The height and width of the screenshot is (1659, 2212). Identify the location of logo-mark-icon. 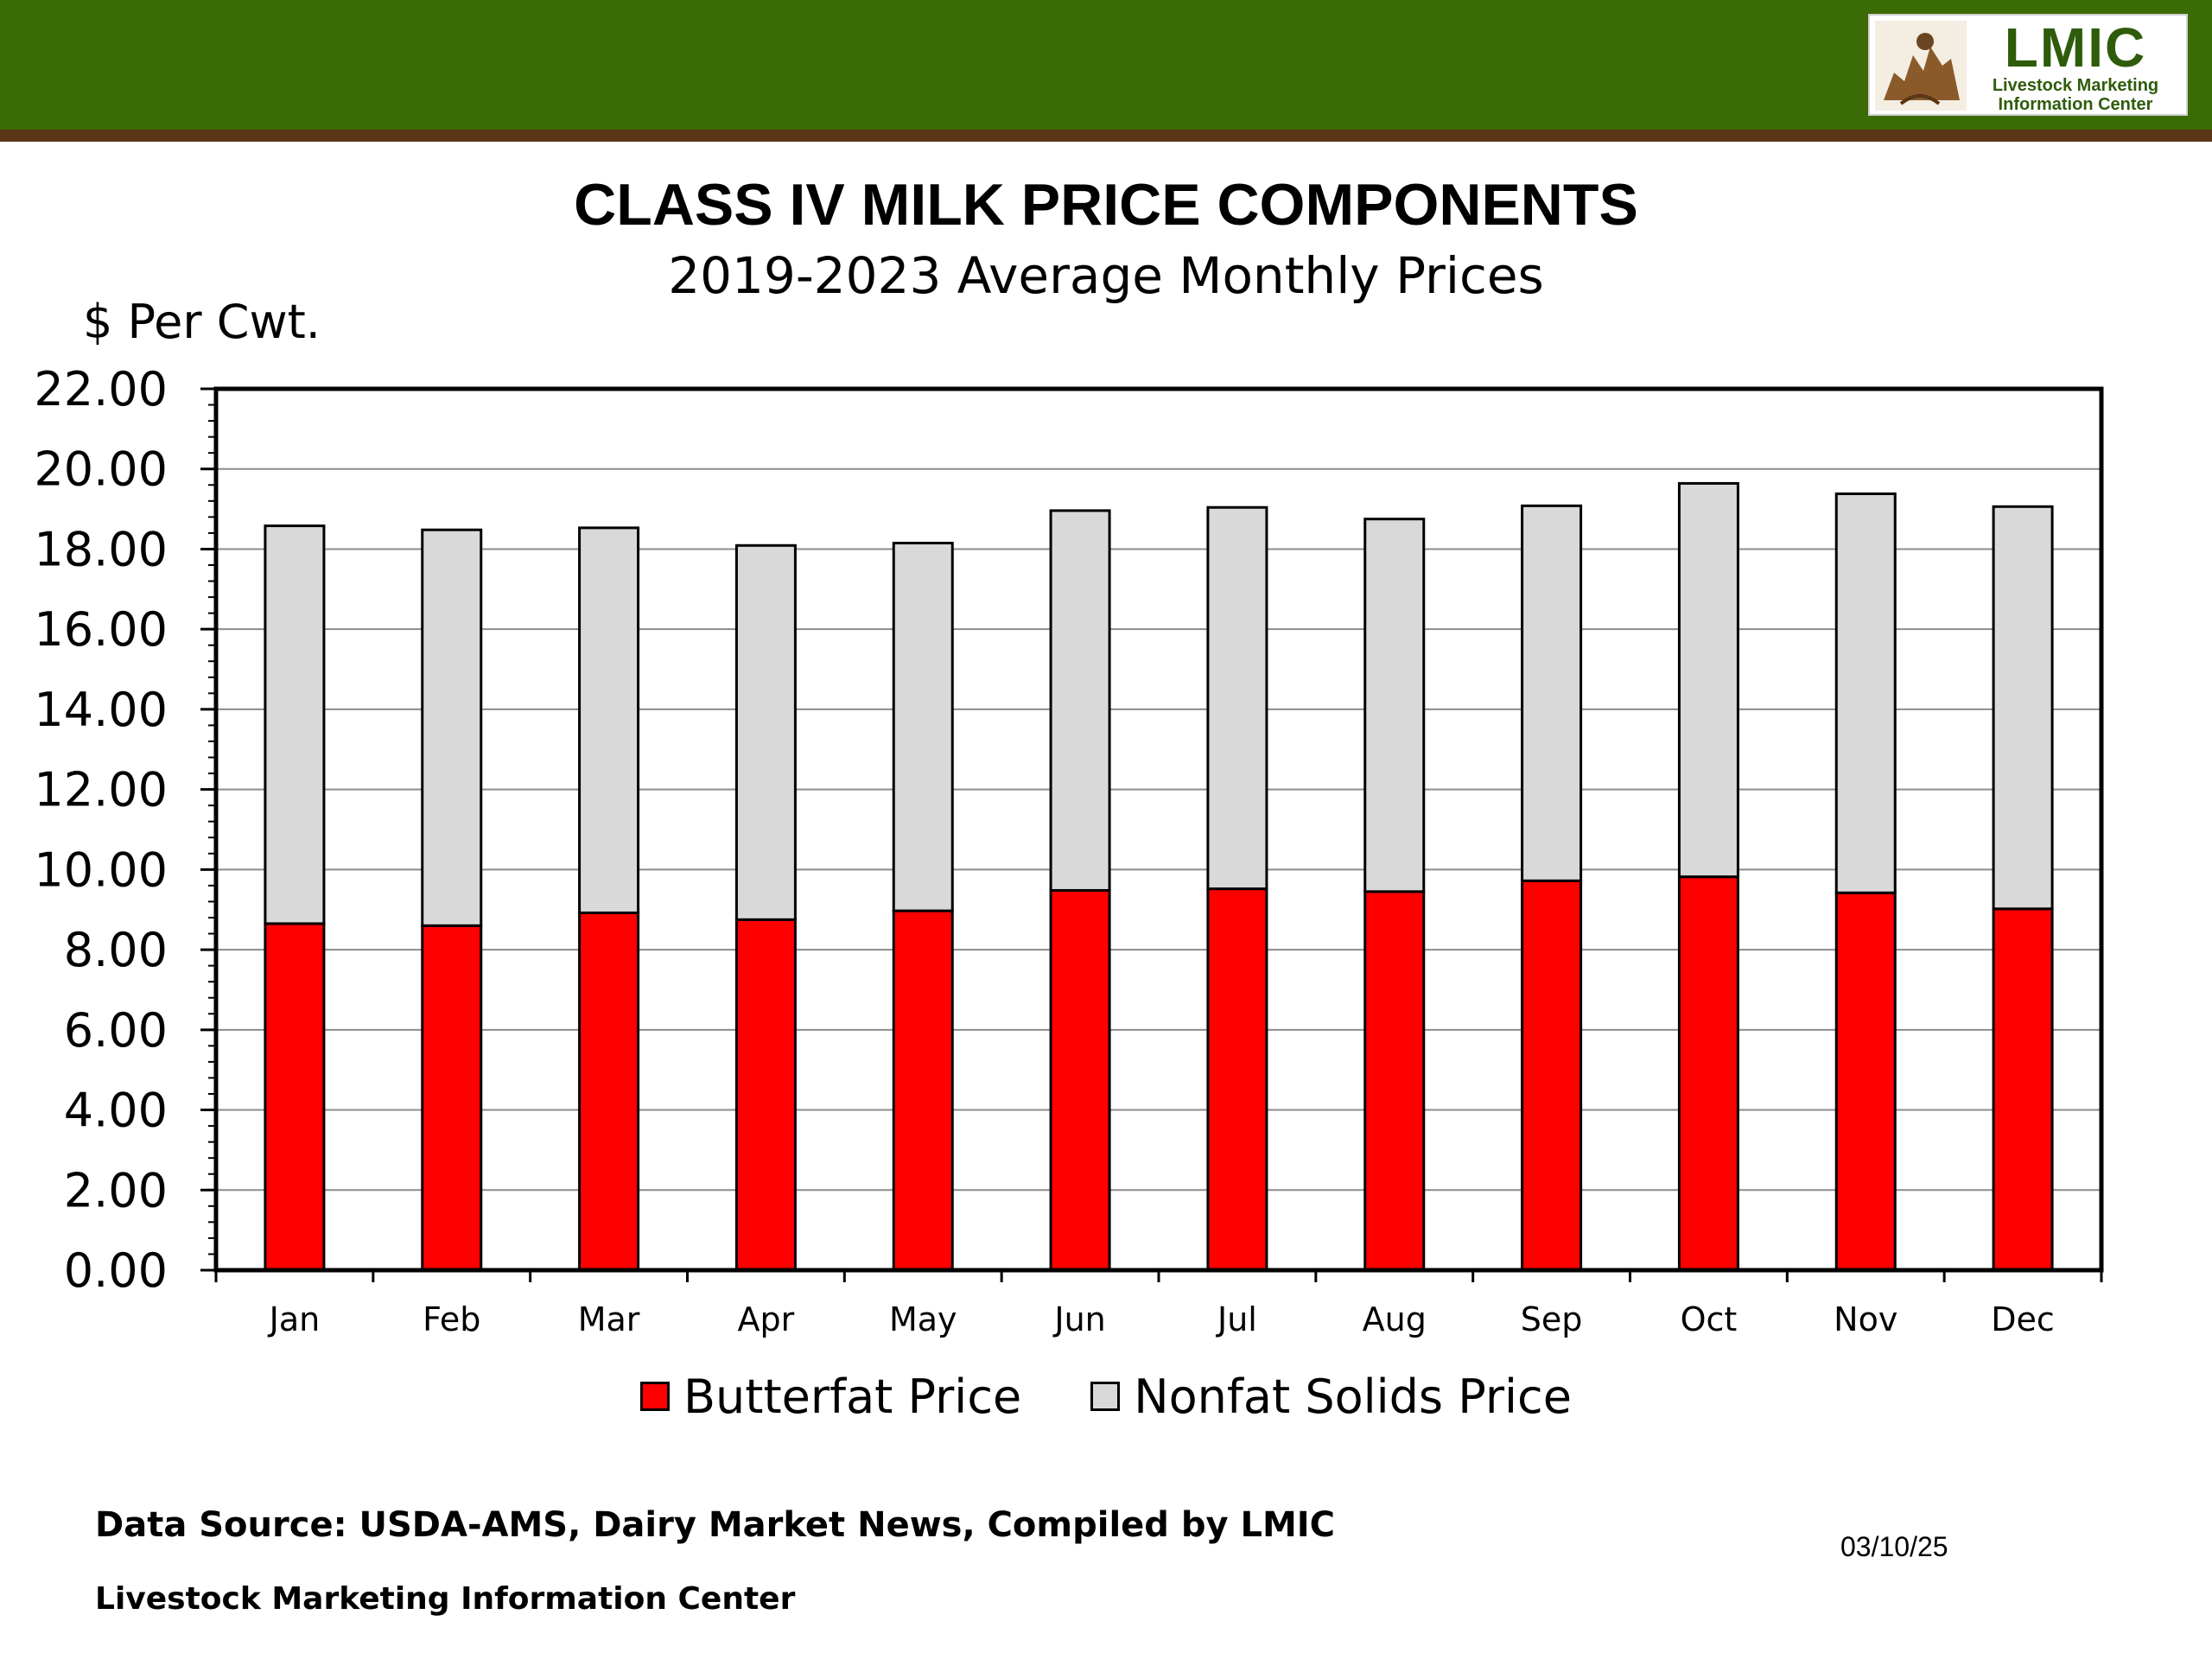
(1921, 66).